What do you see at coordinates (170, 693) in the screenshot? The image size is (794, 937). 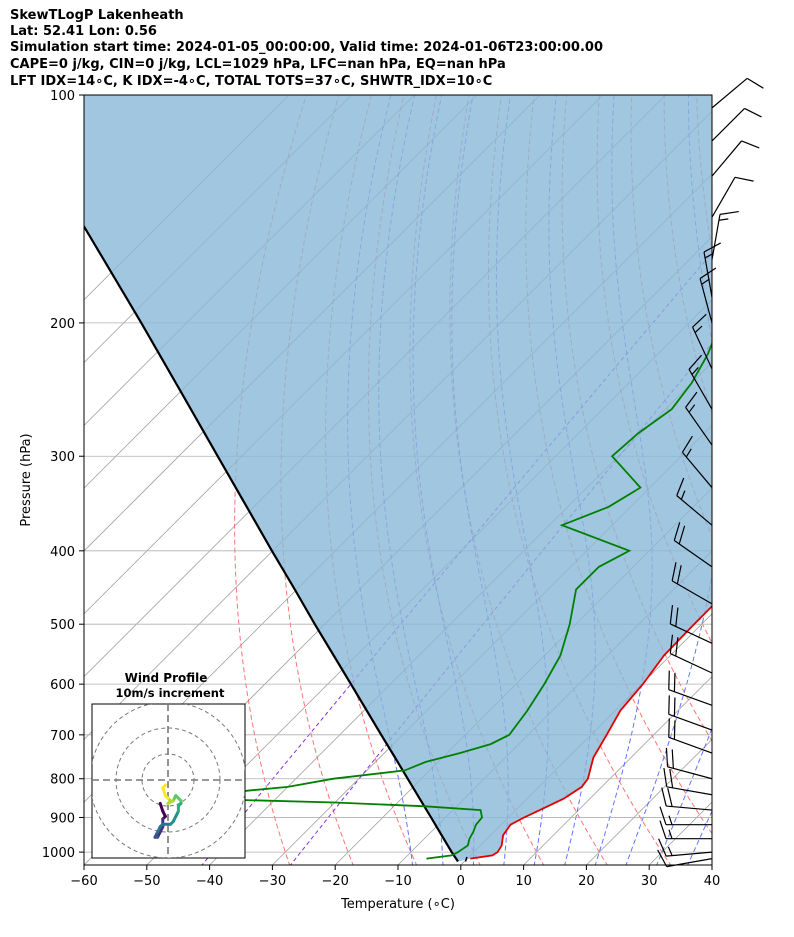 I see `hodograph-subtitle: 10m/s increment` at bounding box center [170, 693].